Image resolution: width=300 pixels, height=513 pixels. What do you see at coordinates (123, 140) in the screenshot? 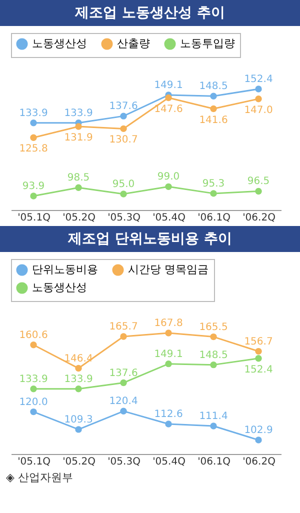
I see `data-label: 130.7` at bounding box center [123, 140].